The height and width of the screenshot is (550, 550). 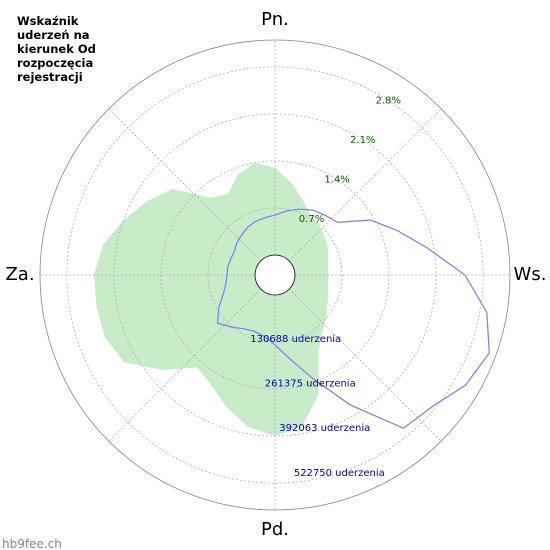 What do you see at coordinates (339, 473) in the screenshot?
I see `r2-tick-label: 522750 uderzenia` at bounding box center [339, 473].